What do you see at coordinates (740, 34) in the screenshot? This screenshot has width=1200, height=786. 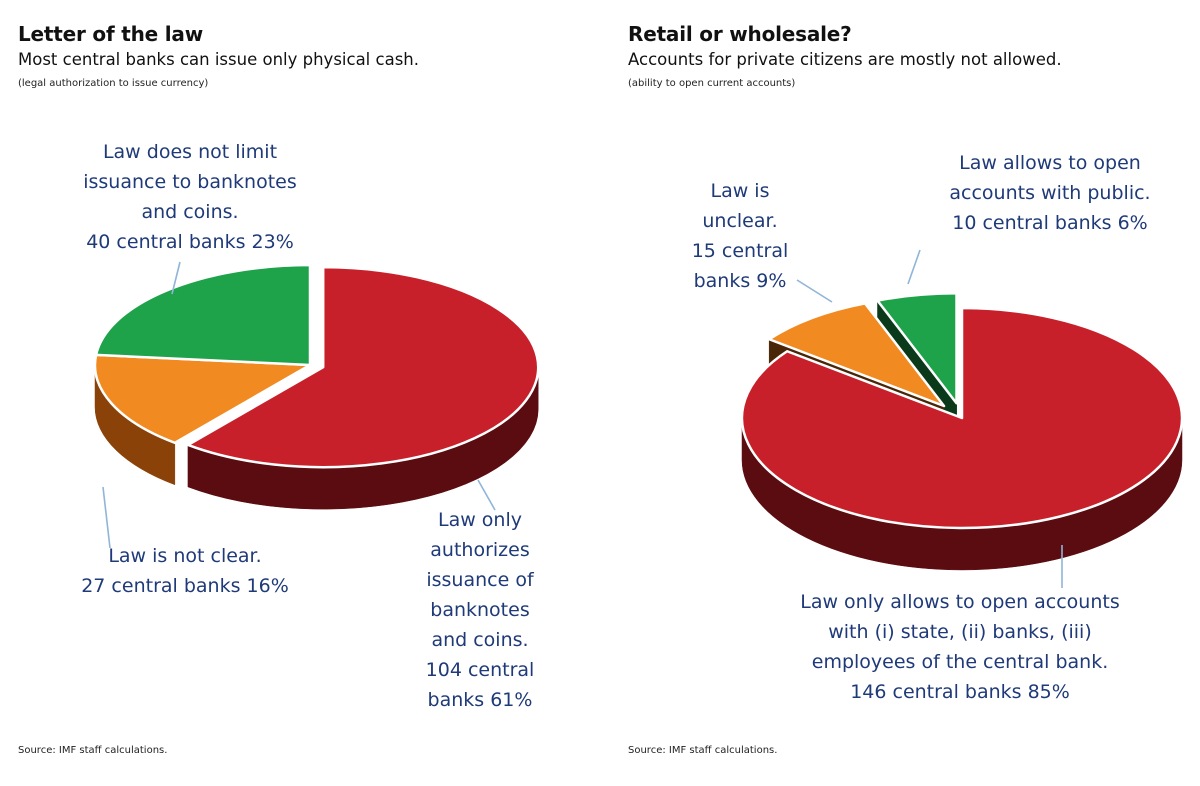 I see `right-chart-title: Retail or wholesale?` at bounding box center [740, 34].